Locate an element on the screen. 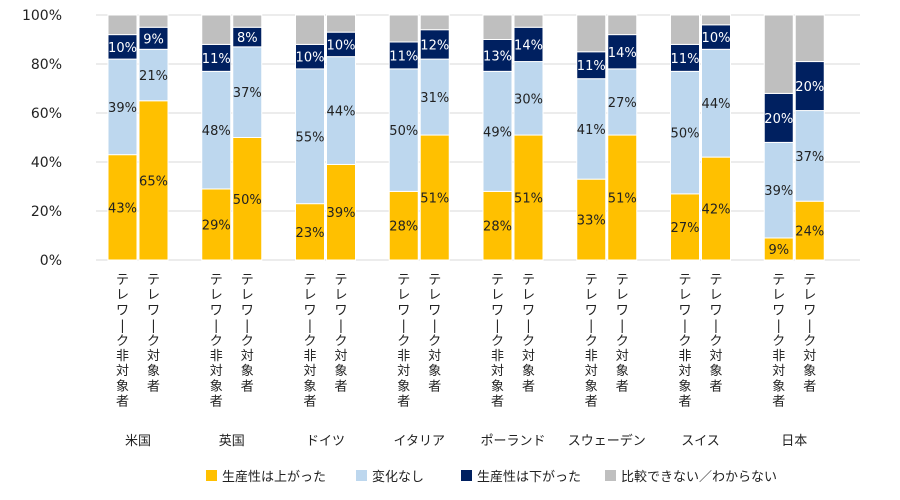 The image size is (900, 500). country-label: イタリア is located at coordinates (419, 441).